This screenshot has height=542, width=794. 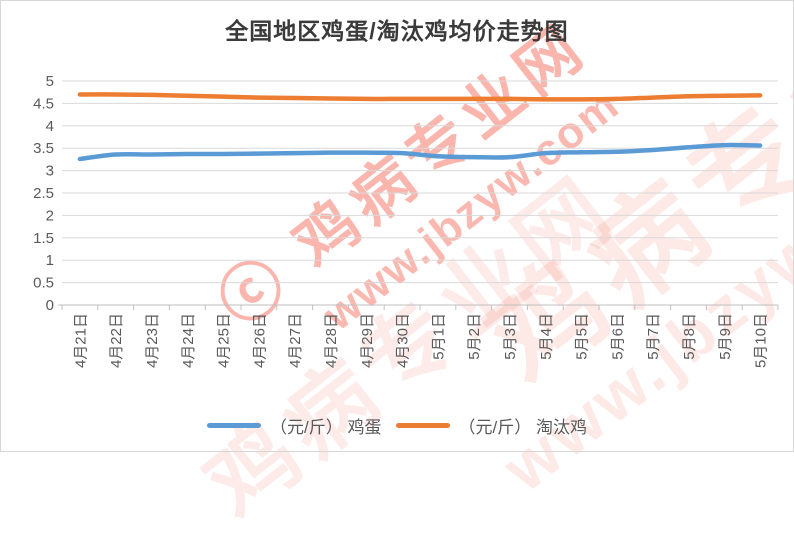 I want to click on legend-item-culled-chicken: （元/斤） 淘汰鸡, so click(x=491, y=425).